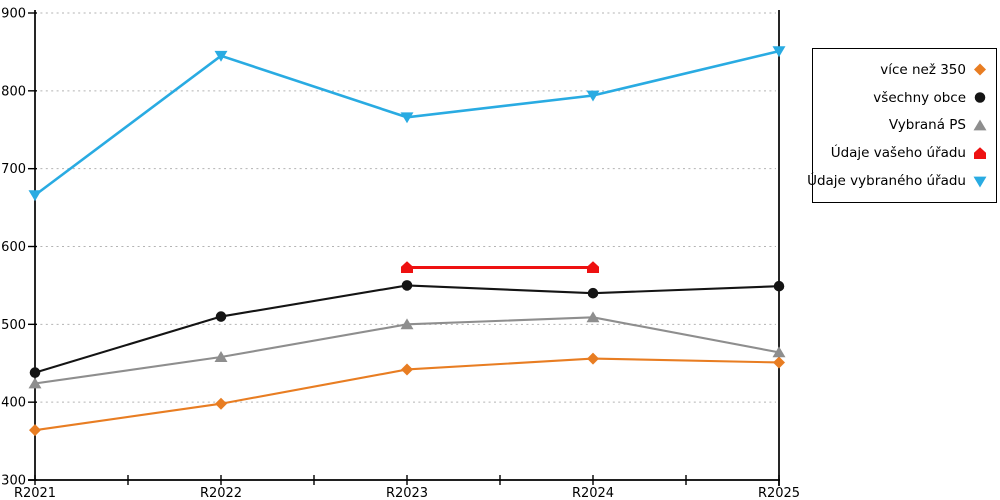  Describe the element at coordinates (13, 481) in the screenshot. I see `y-tick-label: 300` at that location.